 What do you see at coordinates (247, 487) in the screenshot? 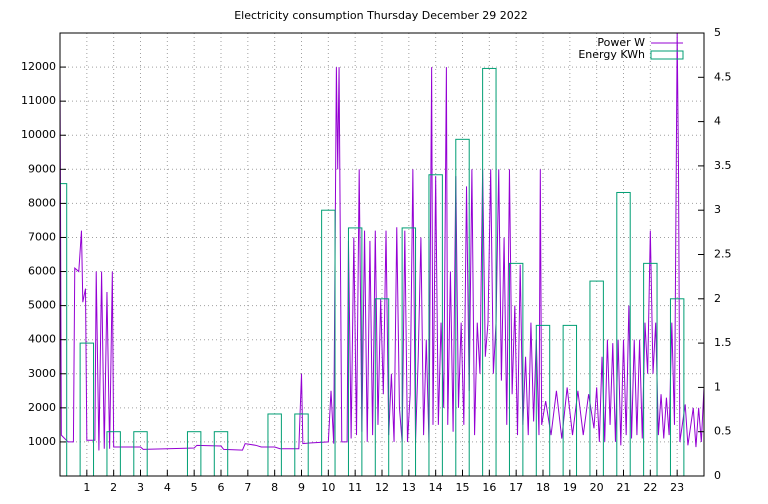
I see `x-tick-label: 7` at bounding box center [247, 487].